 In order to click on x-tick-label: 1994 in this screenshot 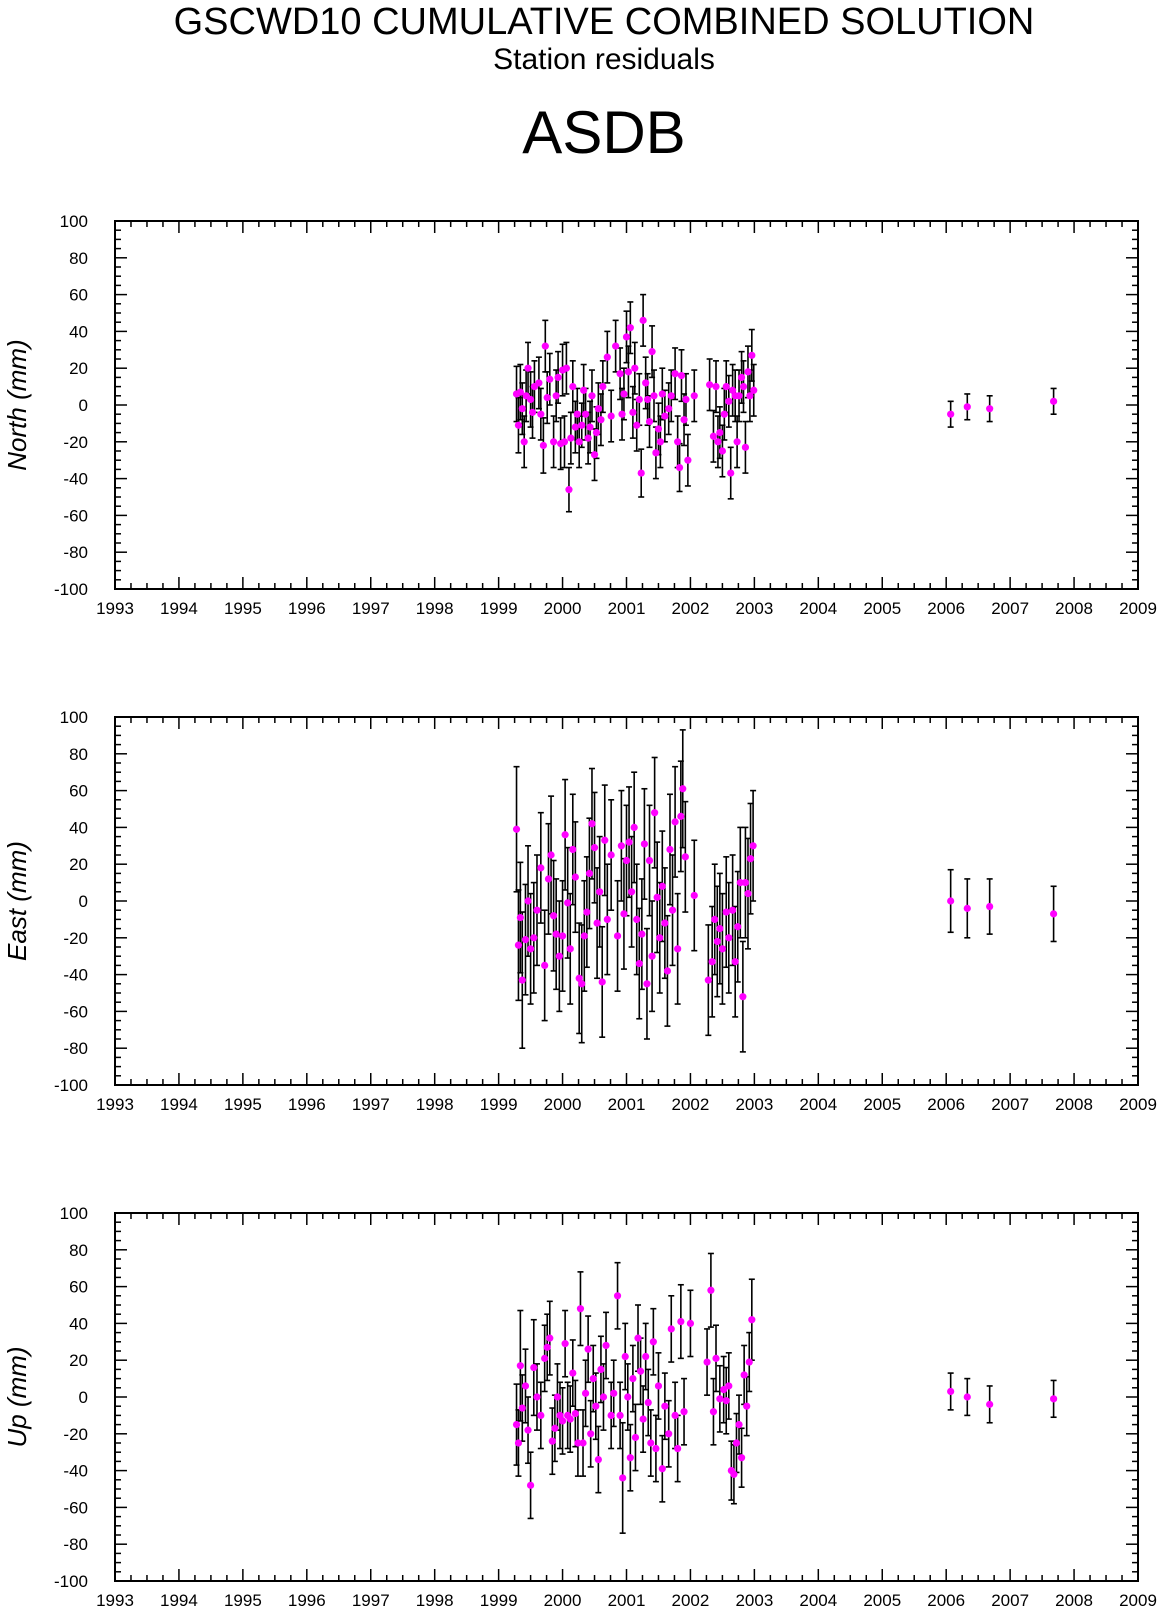, I will do `click(179, 1104)`.